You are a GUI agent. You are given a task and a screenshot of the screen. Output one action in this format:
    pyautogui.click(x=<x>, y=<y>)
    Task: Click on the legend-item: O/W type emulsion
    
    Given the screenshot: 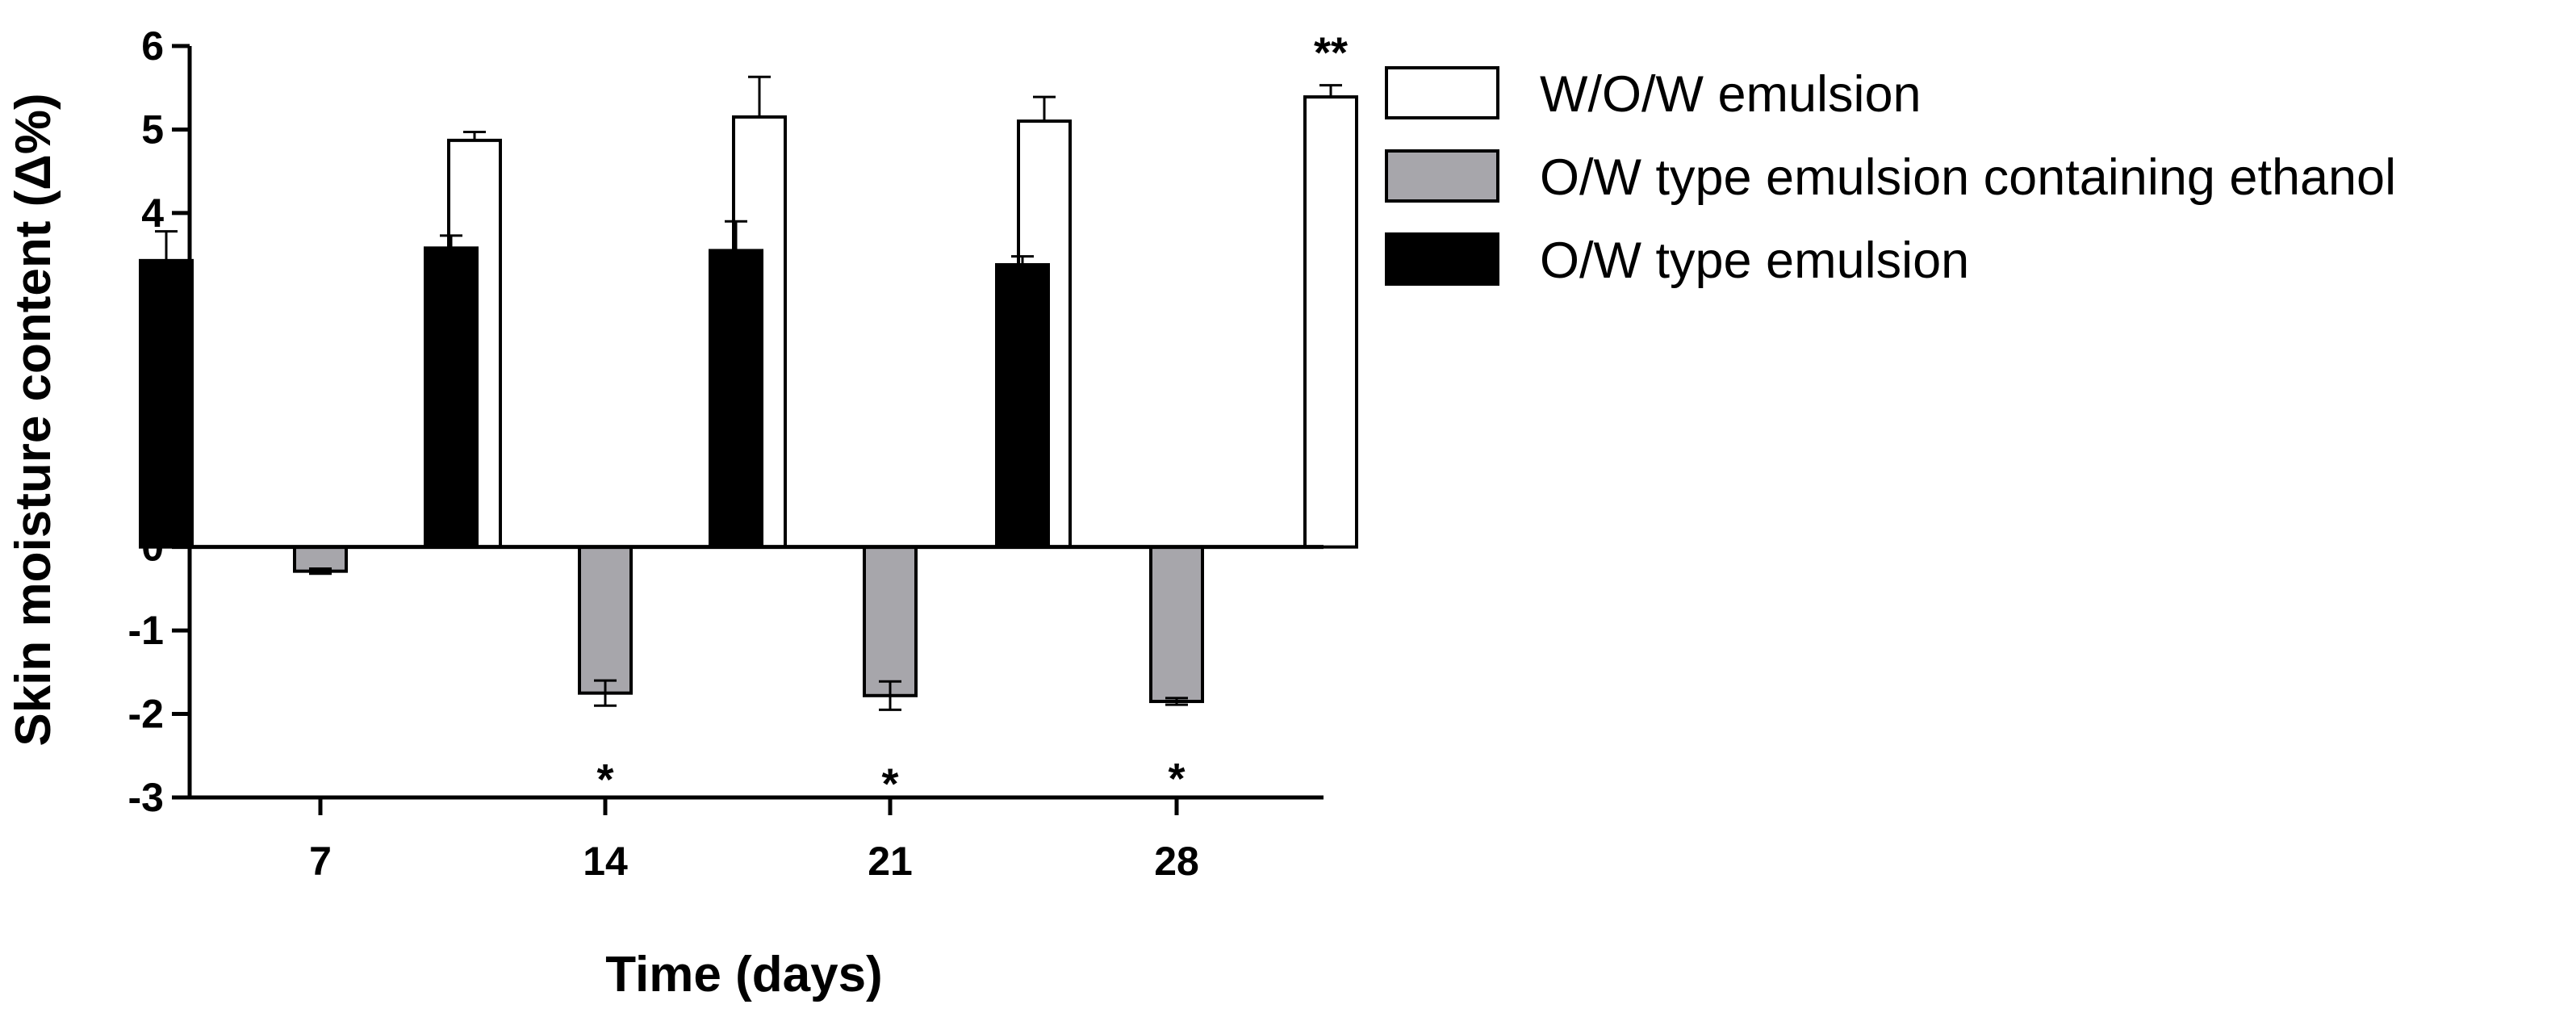 What is the action you would take?
    pyautogui.click(x=1677, y=260)
    